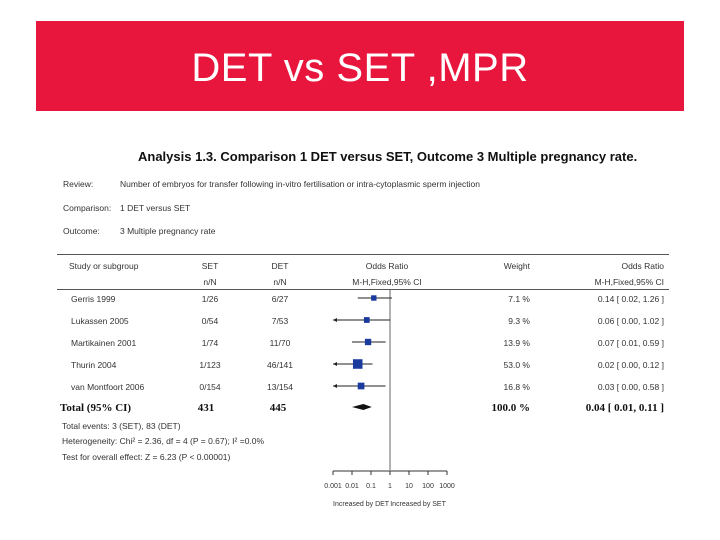  I want to click on study-weight: 9.3 %, so click(519, 321).